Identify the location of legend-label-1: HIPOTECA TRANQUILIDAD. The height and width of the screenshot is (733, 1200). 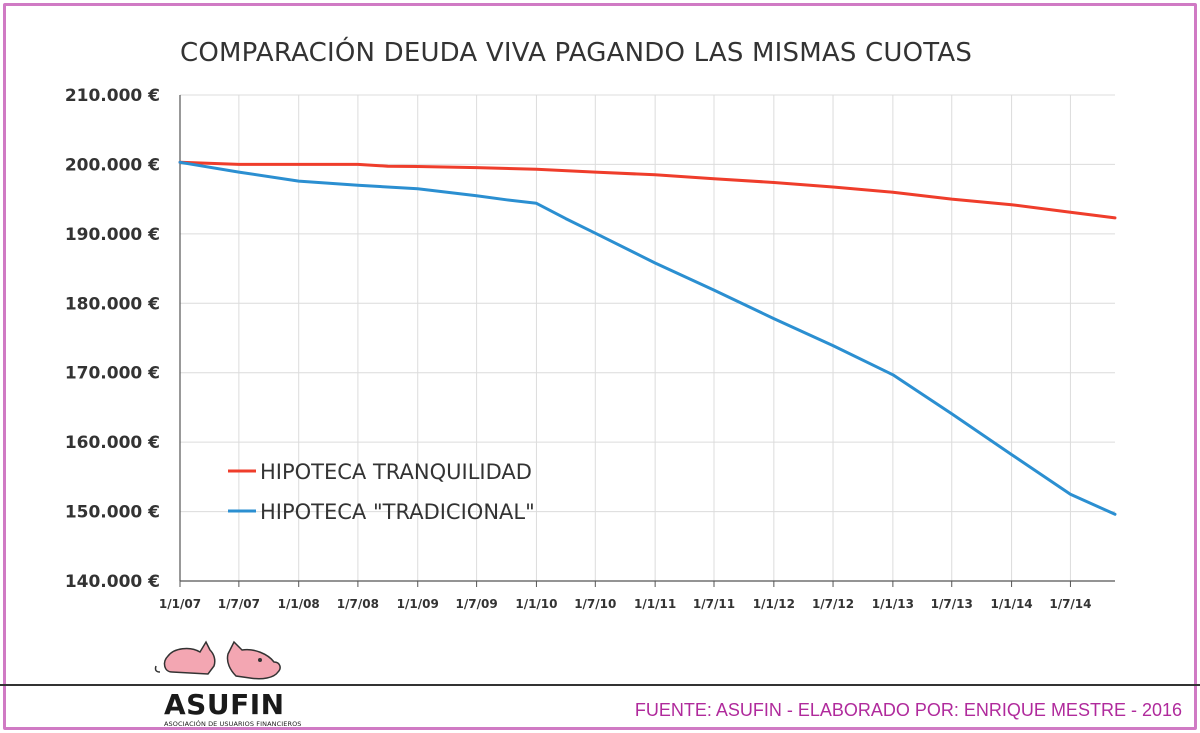
(396, 472).